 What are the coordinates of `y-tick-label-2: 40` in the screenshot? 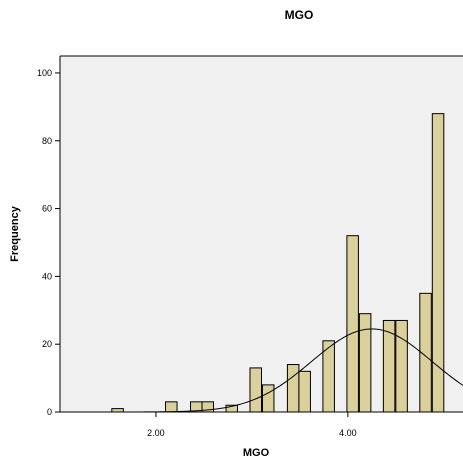 It's located at (47, 276).